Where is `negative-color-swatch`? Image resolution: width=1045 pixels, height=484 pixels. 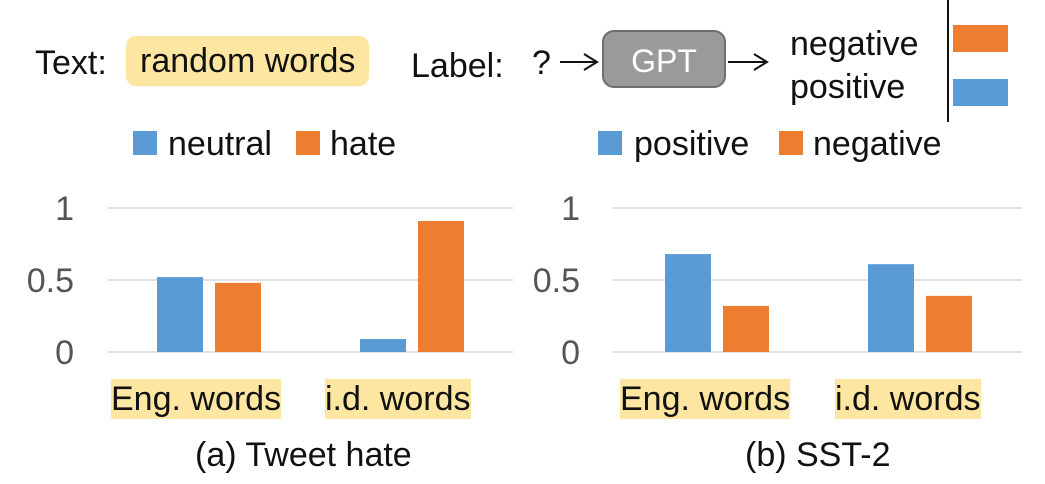
negative-color-swatch is located at coordinates (980, 38).